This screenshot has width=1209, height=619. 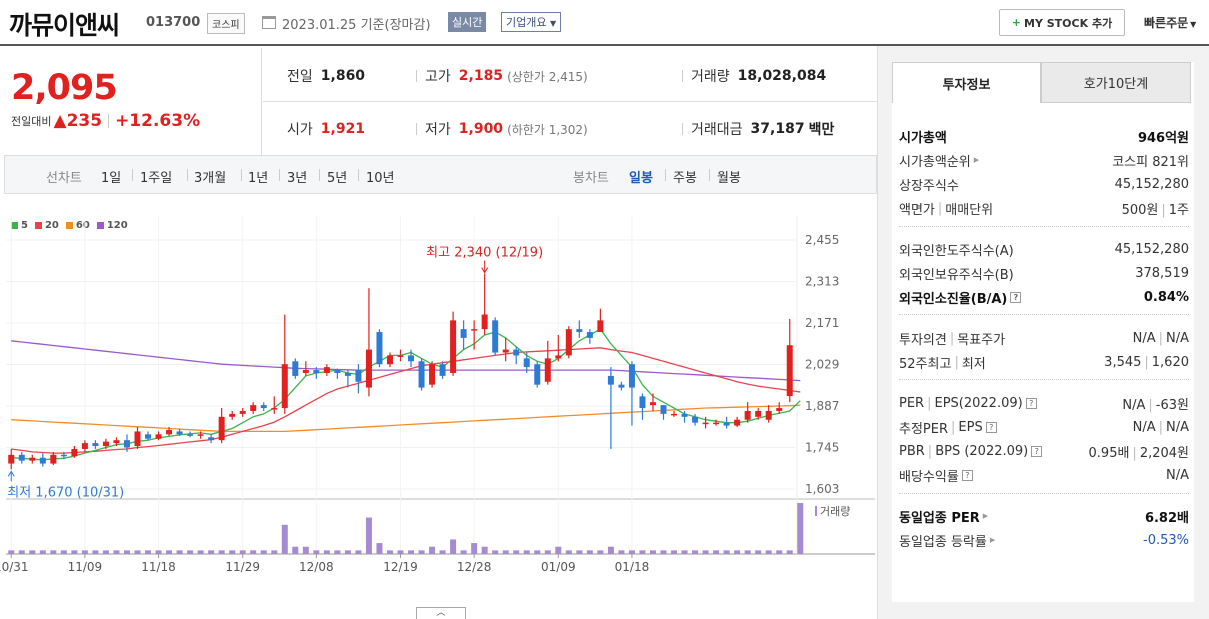 I want to click on tab-hoga: 호가10단계, so click(x=1116, y=82).